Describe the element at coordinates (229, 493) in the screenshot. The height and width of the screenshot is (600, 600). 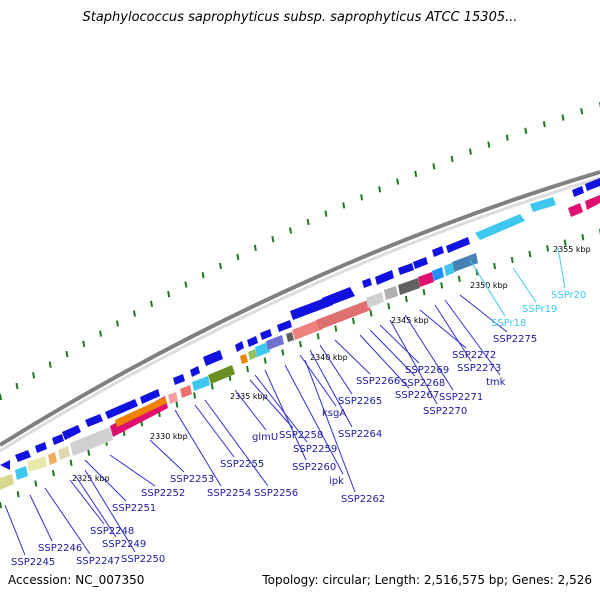
I see `gene-label: SSP2254` at that location.